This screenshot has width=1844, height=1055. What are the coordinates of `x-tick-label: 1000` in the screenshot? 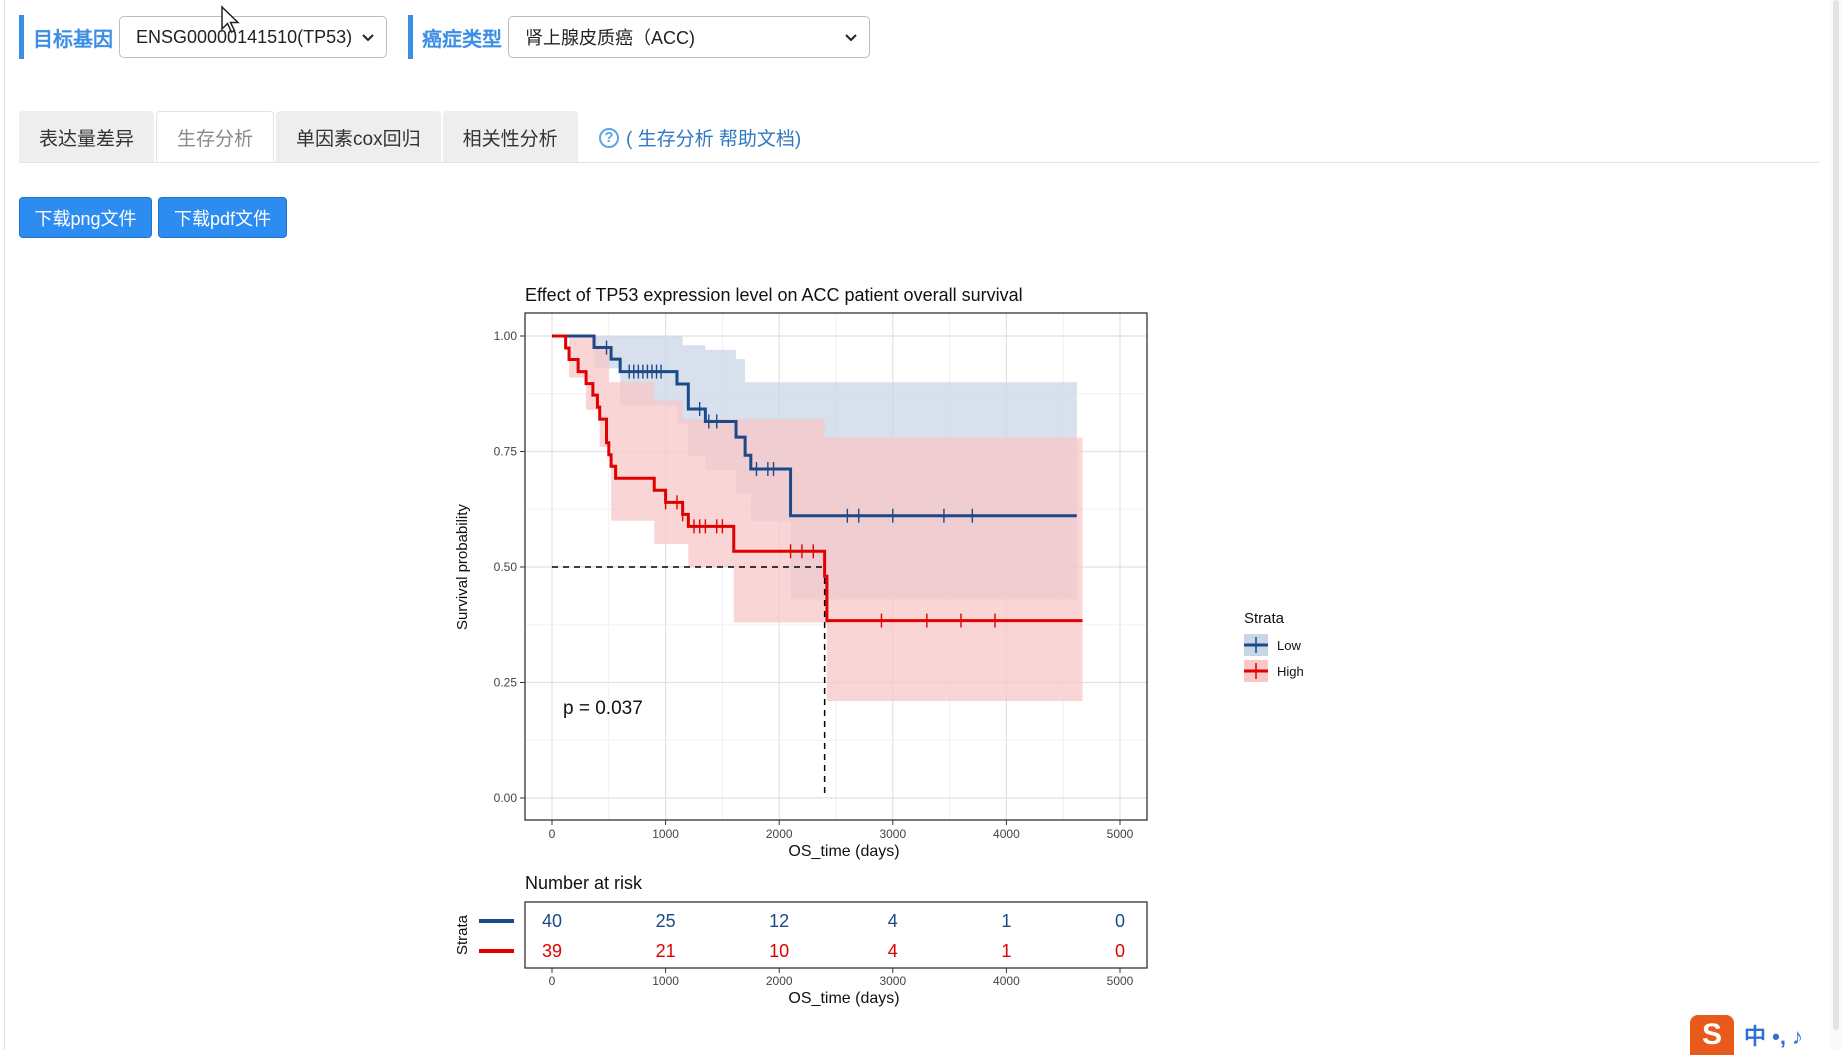 It's located at (665, 834).